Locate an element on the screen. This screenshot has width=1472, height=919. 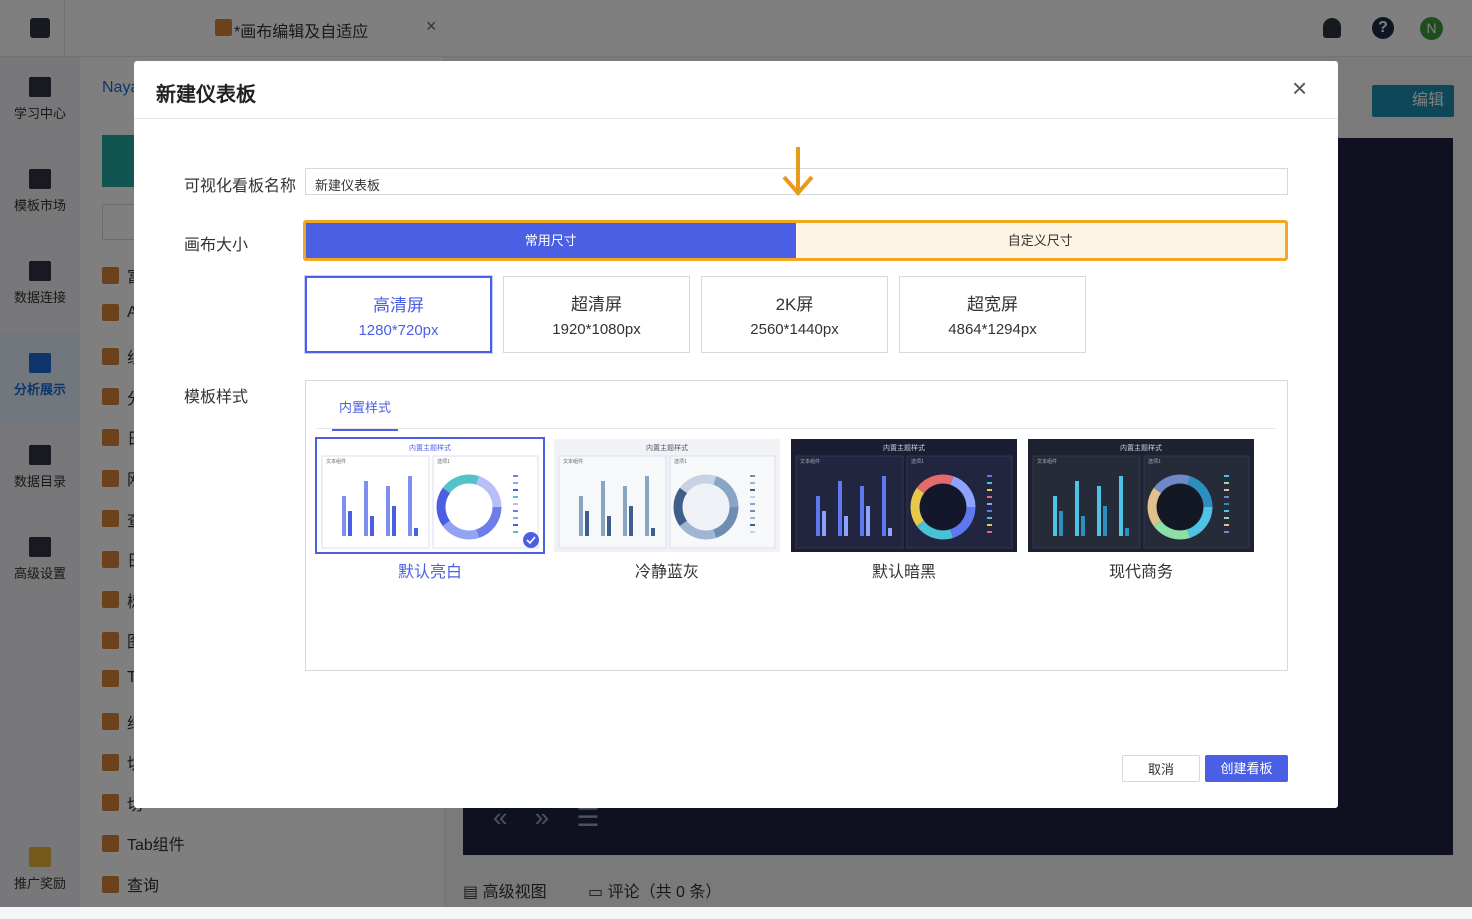
size-label: 画布大小 is located at coordinates (216, 245).